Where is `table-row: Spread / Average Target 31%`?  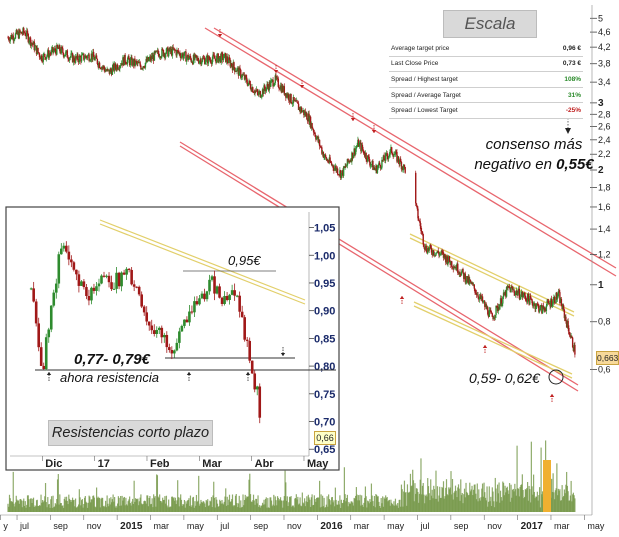
table-row: Spread / Average Target 31% is located at coordinates (486, 95).